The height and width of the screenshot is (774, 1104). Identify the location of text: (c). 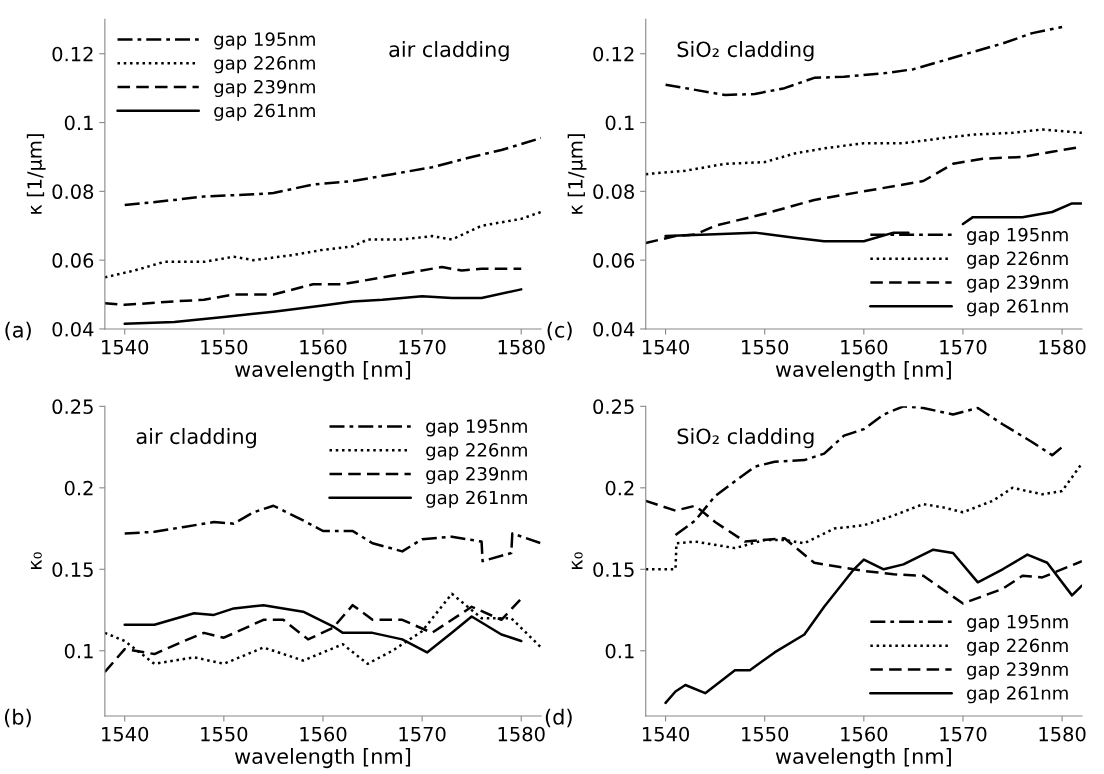
(559, 331).